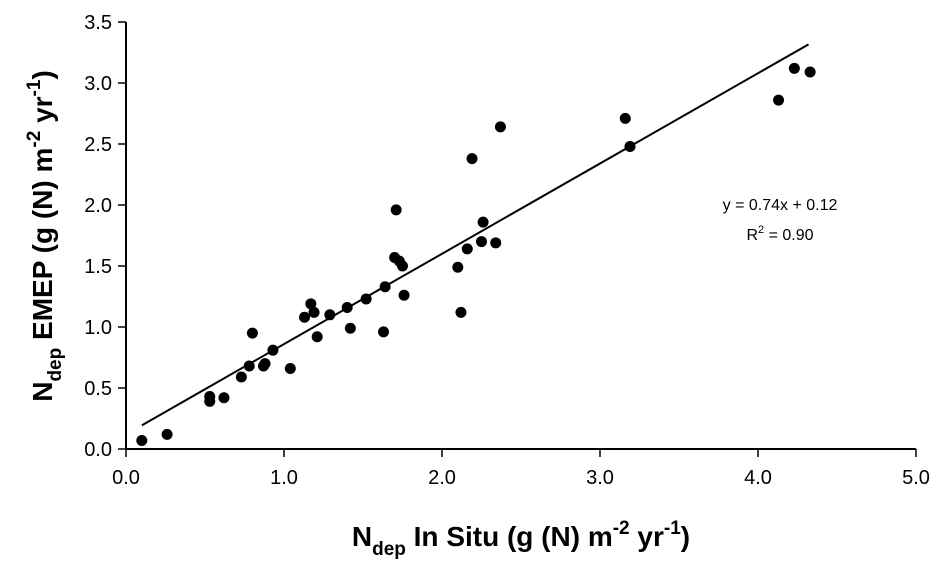  Describe the element at coordinates (42, 392) in the screenshot. I see `y-title-base: N` at that location.